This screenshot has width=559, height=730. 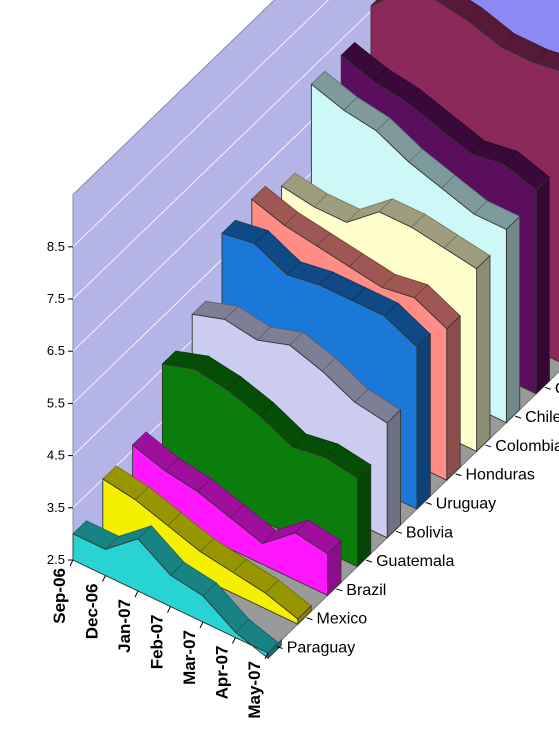 I want to click on series-label: Mexico, so click(x=342, y=619).